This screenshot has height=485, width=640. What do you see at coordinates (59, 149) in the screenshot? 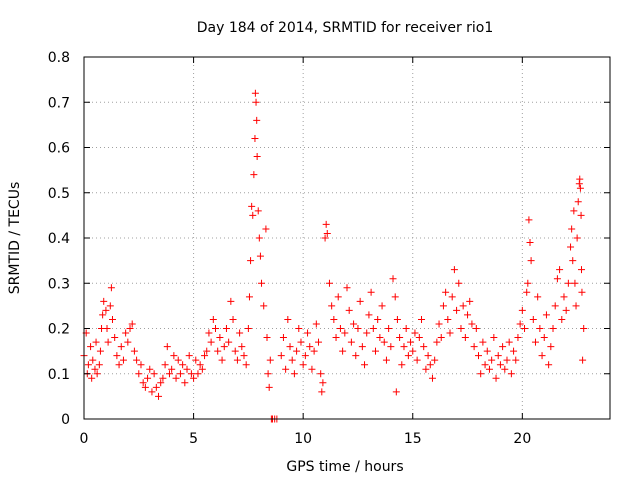
I see `y-tick-label: 0.6` at bounding box center [59, 149].